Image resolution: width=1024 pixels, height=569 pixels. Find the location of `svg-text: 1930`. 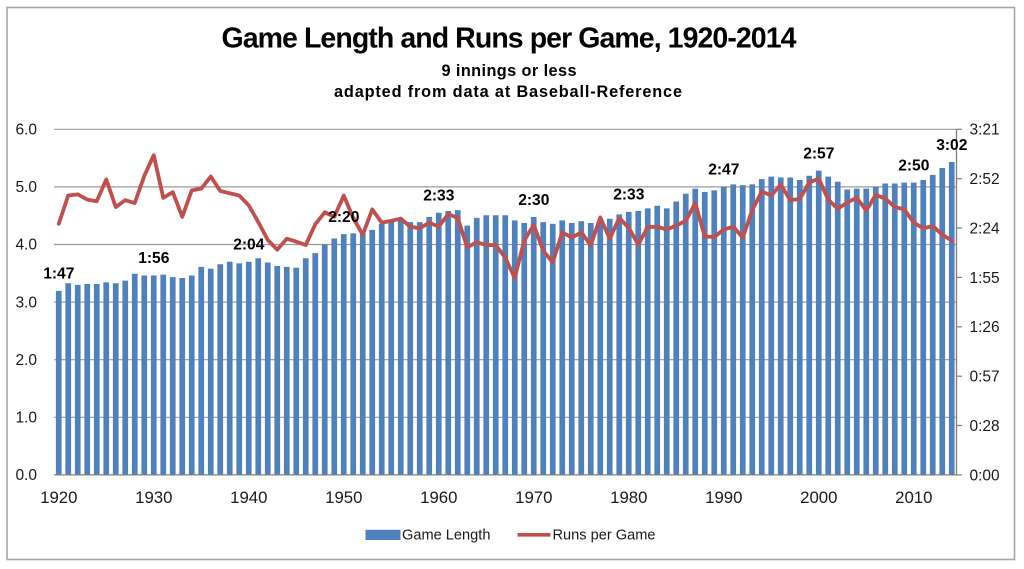

svg-text: 1930 is located at coordinates (153, 497).